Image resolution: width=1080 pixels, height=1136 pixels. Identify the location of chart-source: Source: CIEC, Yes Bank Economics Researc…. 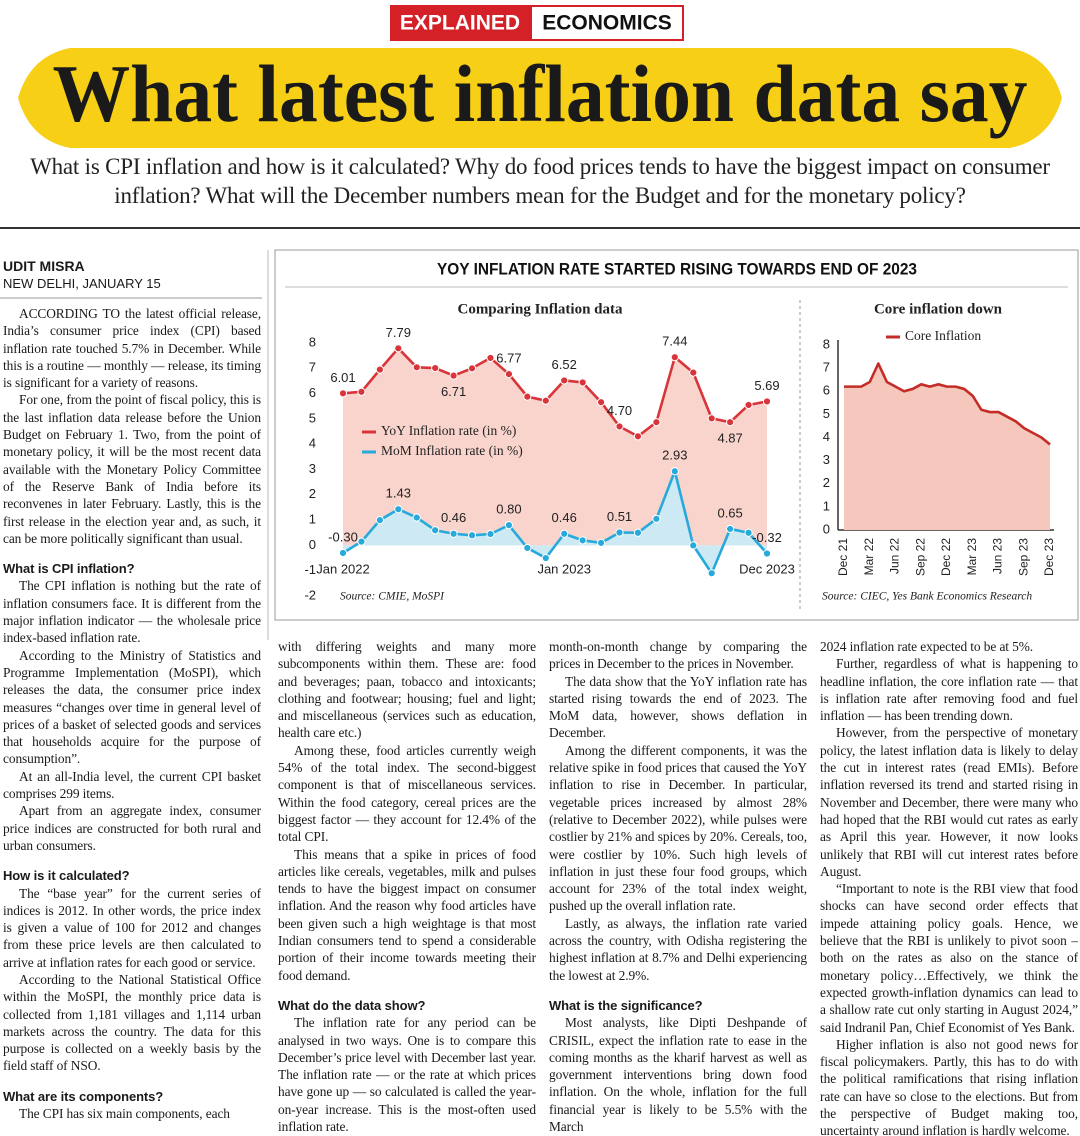
(927, 597).